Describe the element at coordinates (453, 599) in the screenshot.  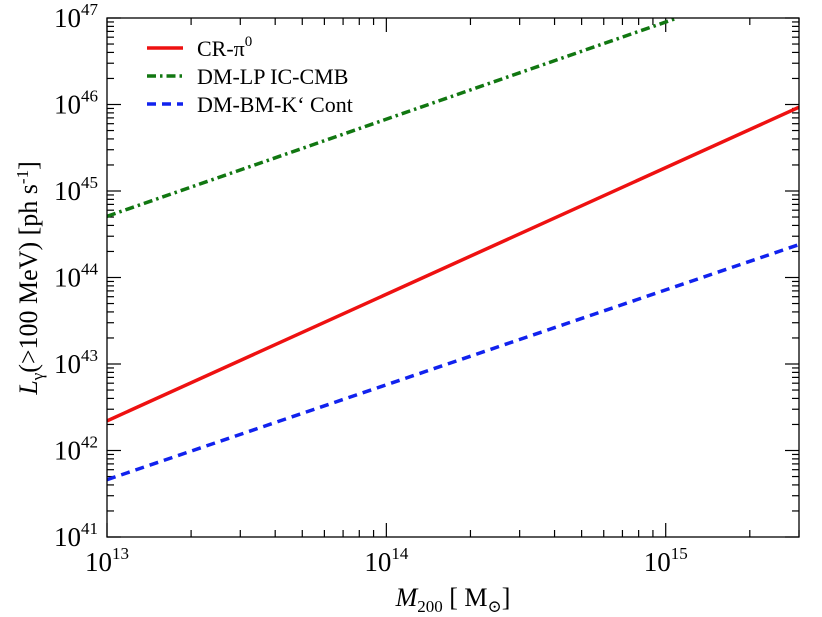
I see `x-axis-label: M200 [ M⊙]` at that location.